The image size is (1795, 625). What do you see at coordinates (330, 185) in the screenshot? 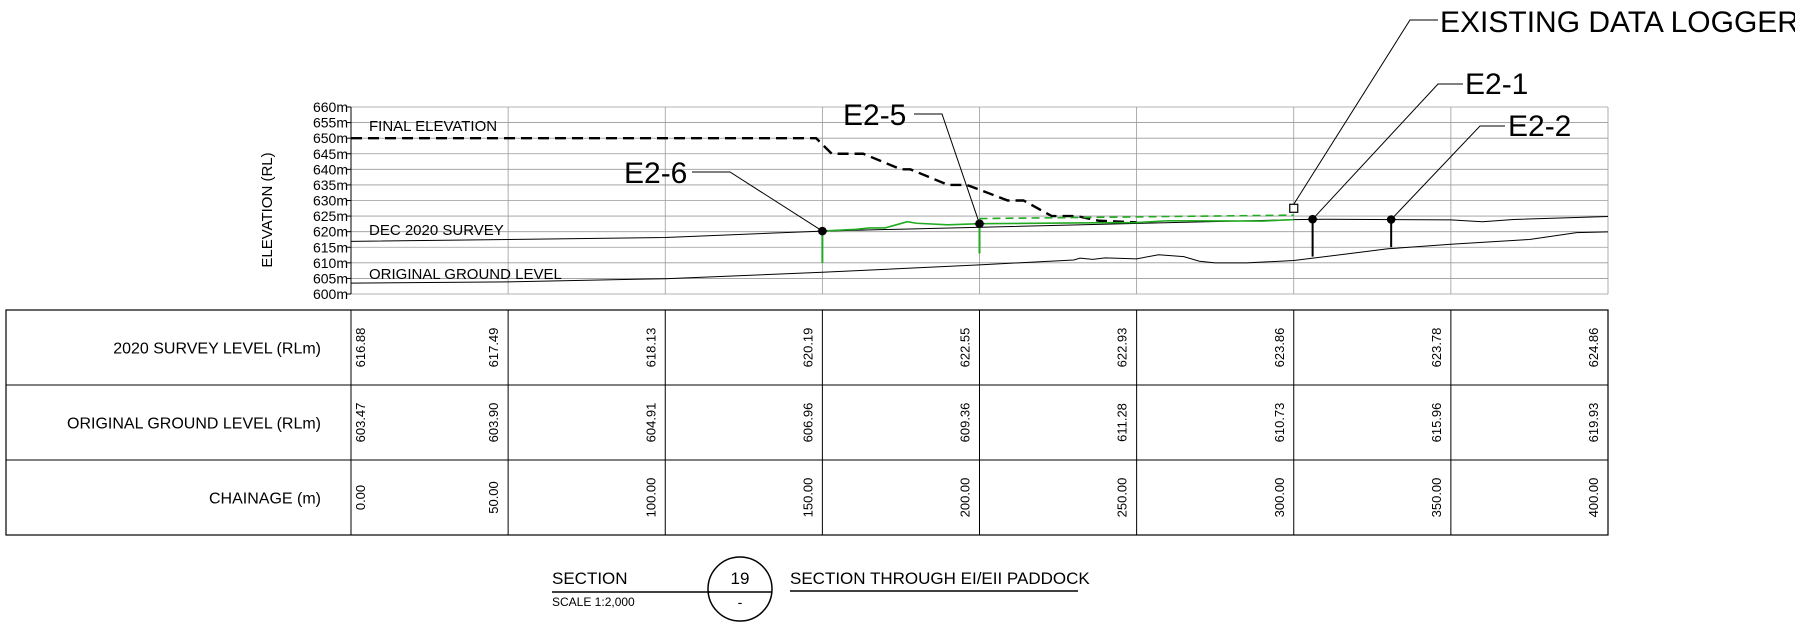
I see `y-tick-label: 635m` at bounding box center [330, 185].